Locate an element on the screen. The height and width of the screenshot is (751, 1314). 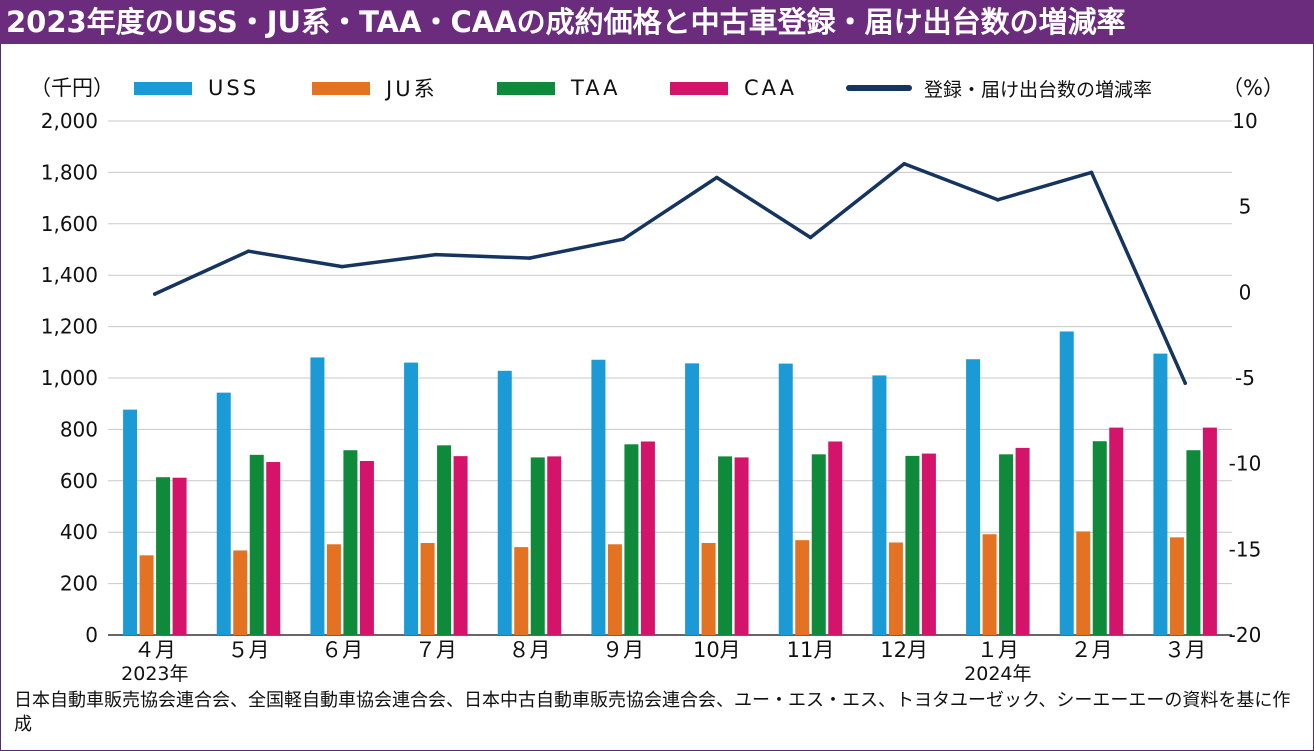
legend-swatch-uss is located at coordinates (163, 88).